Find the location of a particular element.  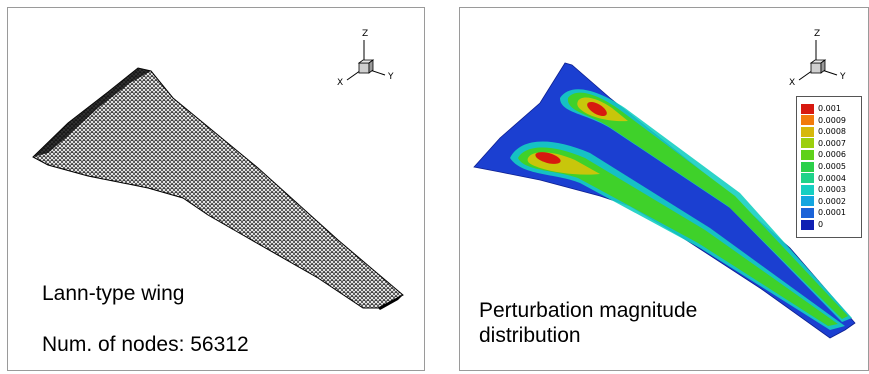

legend-label: 0.0006 is located at coordinates (832, 155).